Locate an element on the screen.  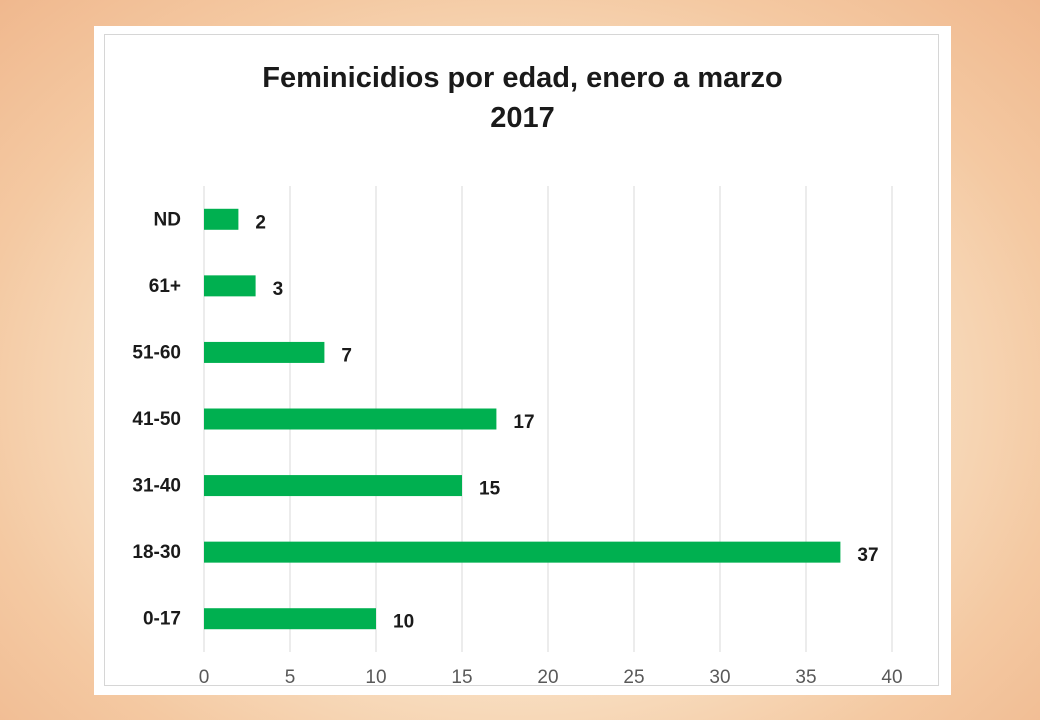
x-tick-label: 10 is located at coordinates (375, 677).